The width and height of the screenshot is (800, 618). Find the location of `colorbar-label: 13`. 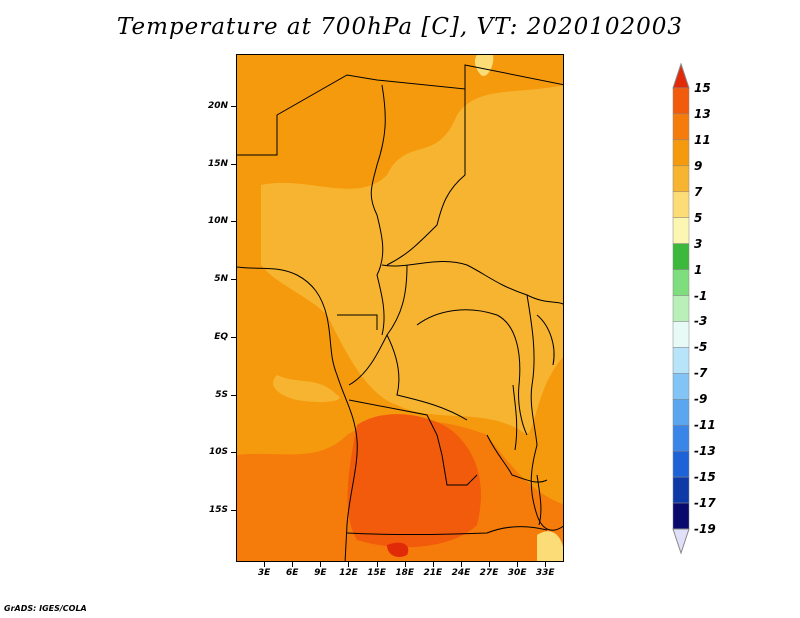

colorbar-label: 13 is located at coordinates (702, 113).